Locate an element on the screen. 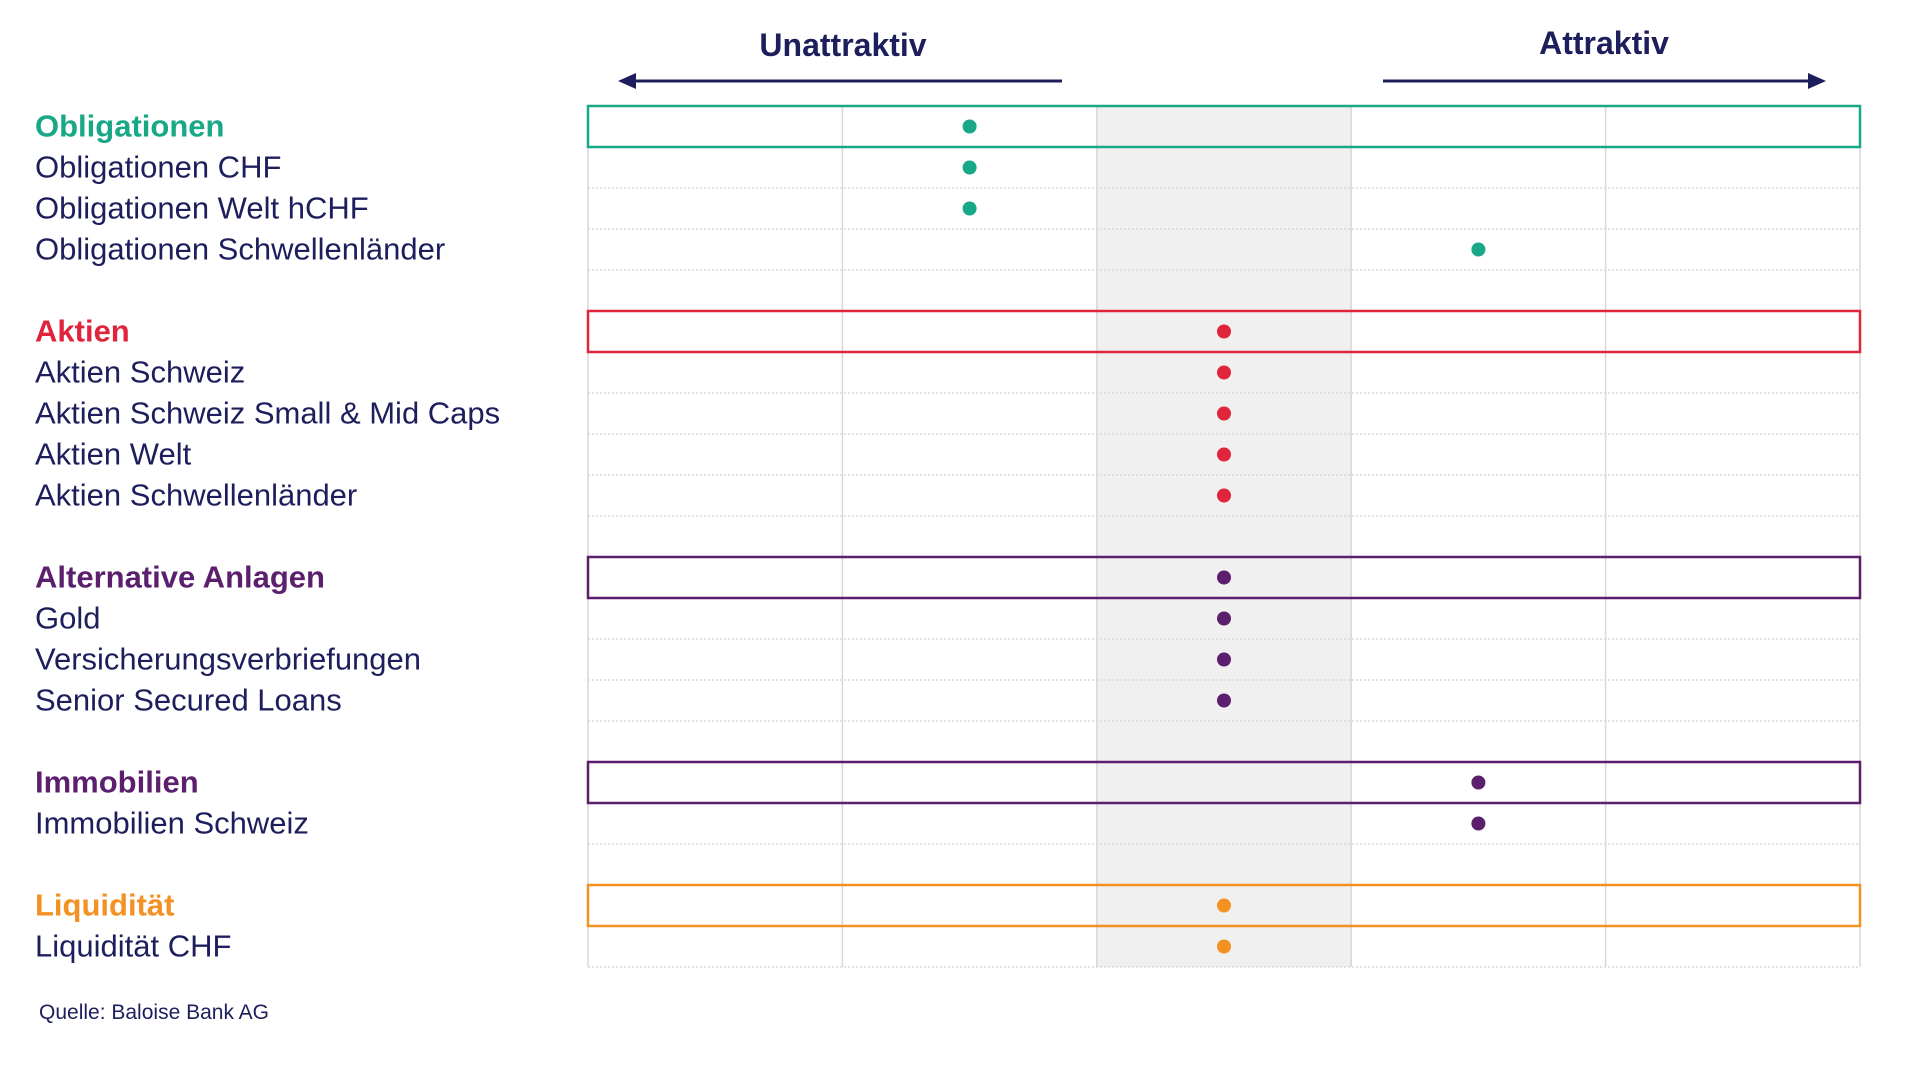 The image size is (1920, 1085). row-label-senior-secured-loans: Senior Secured Loans is located at coordinates (188, 700).